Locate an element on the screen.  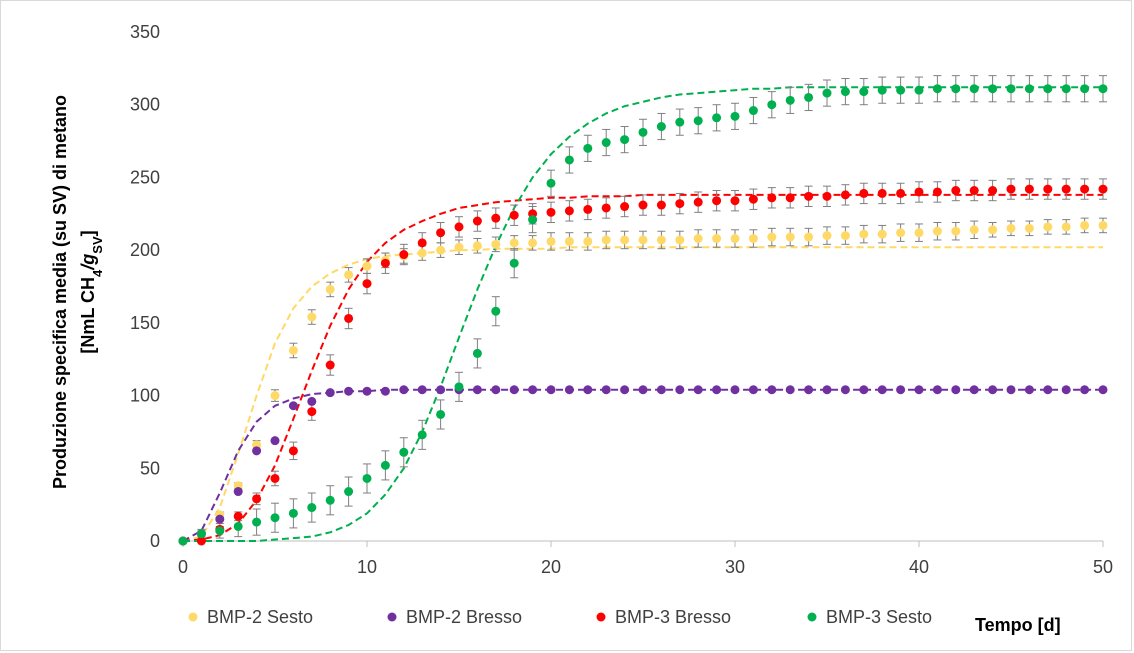
x-axis-title: Tempo [d] is located at coordinates (1018, 625).